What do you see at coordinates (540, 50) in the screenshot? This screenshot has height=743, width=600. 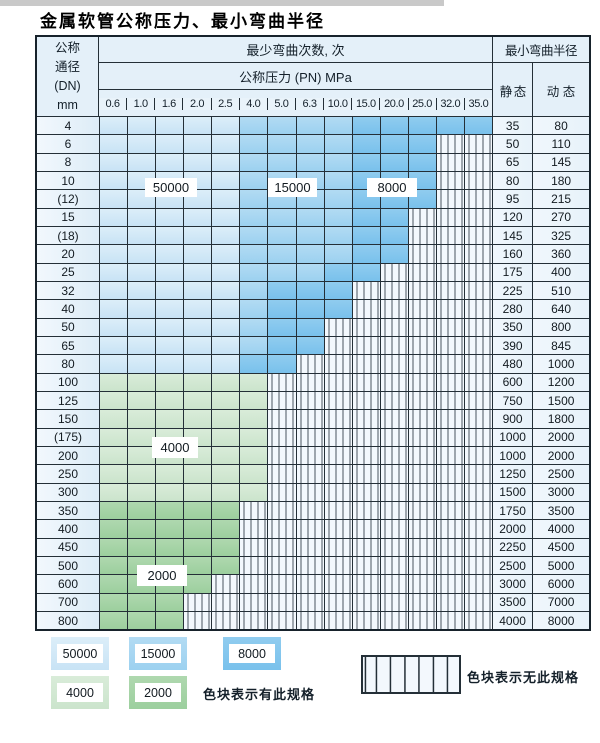 I see `min-bend-radius-header: 最小弯曲半径` at bounding box center [540, 50].